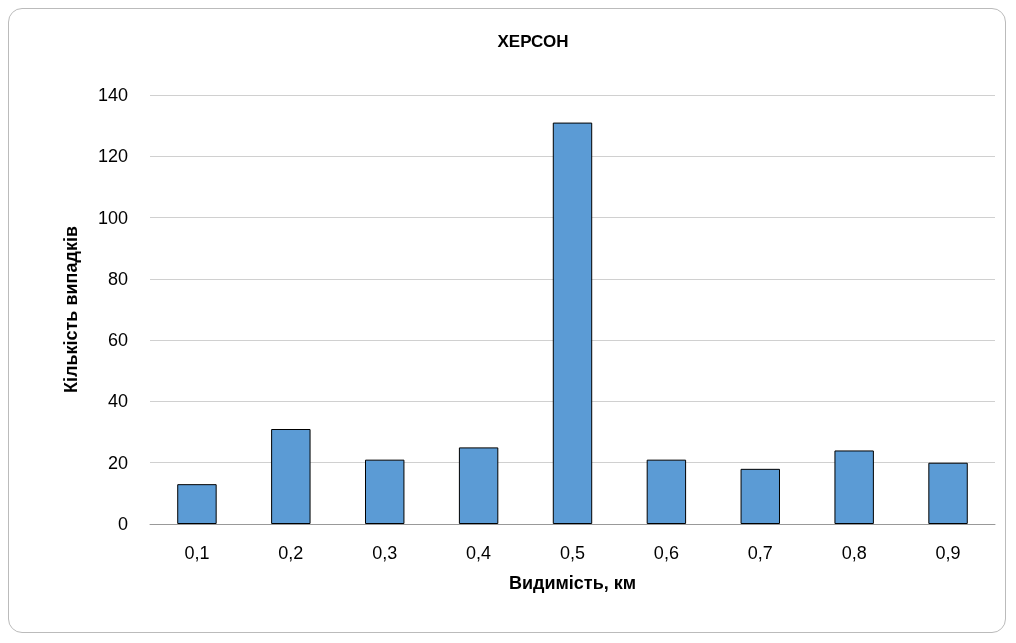 This screenshot has height=643, width=1016. What do you see at coordinates (291, 553) in the screenshot?
I see `x-tick-label: 0,2` at bounding box center [291, 553].